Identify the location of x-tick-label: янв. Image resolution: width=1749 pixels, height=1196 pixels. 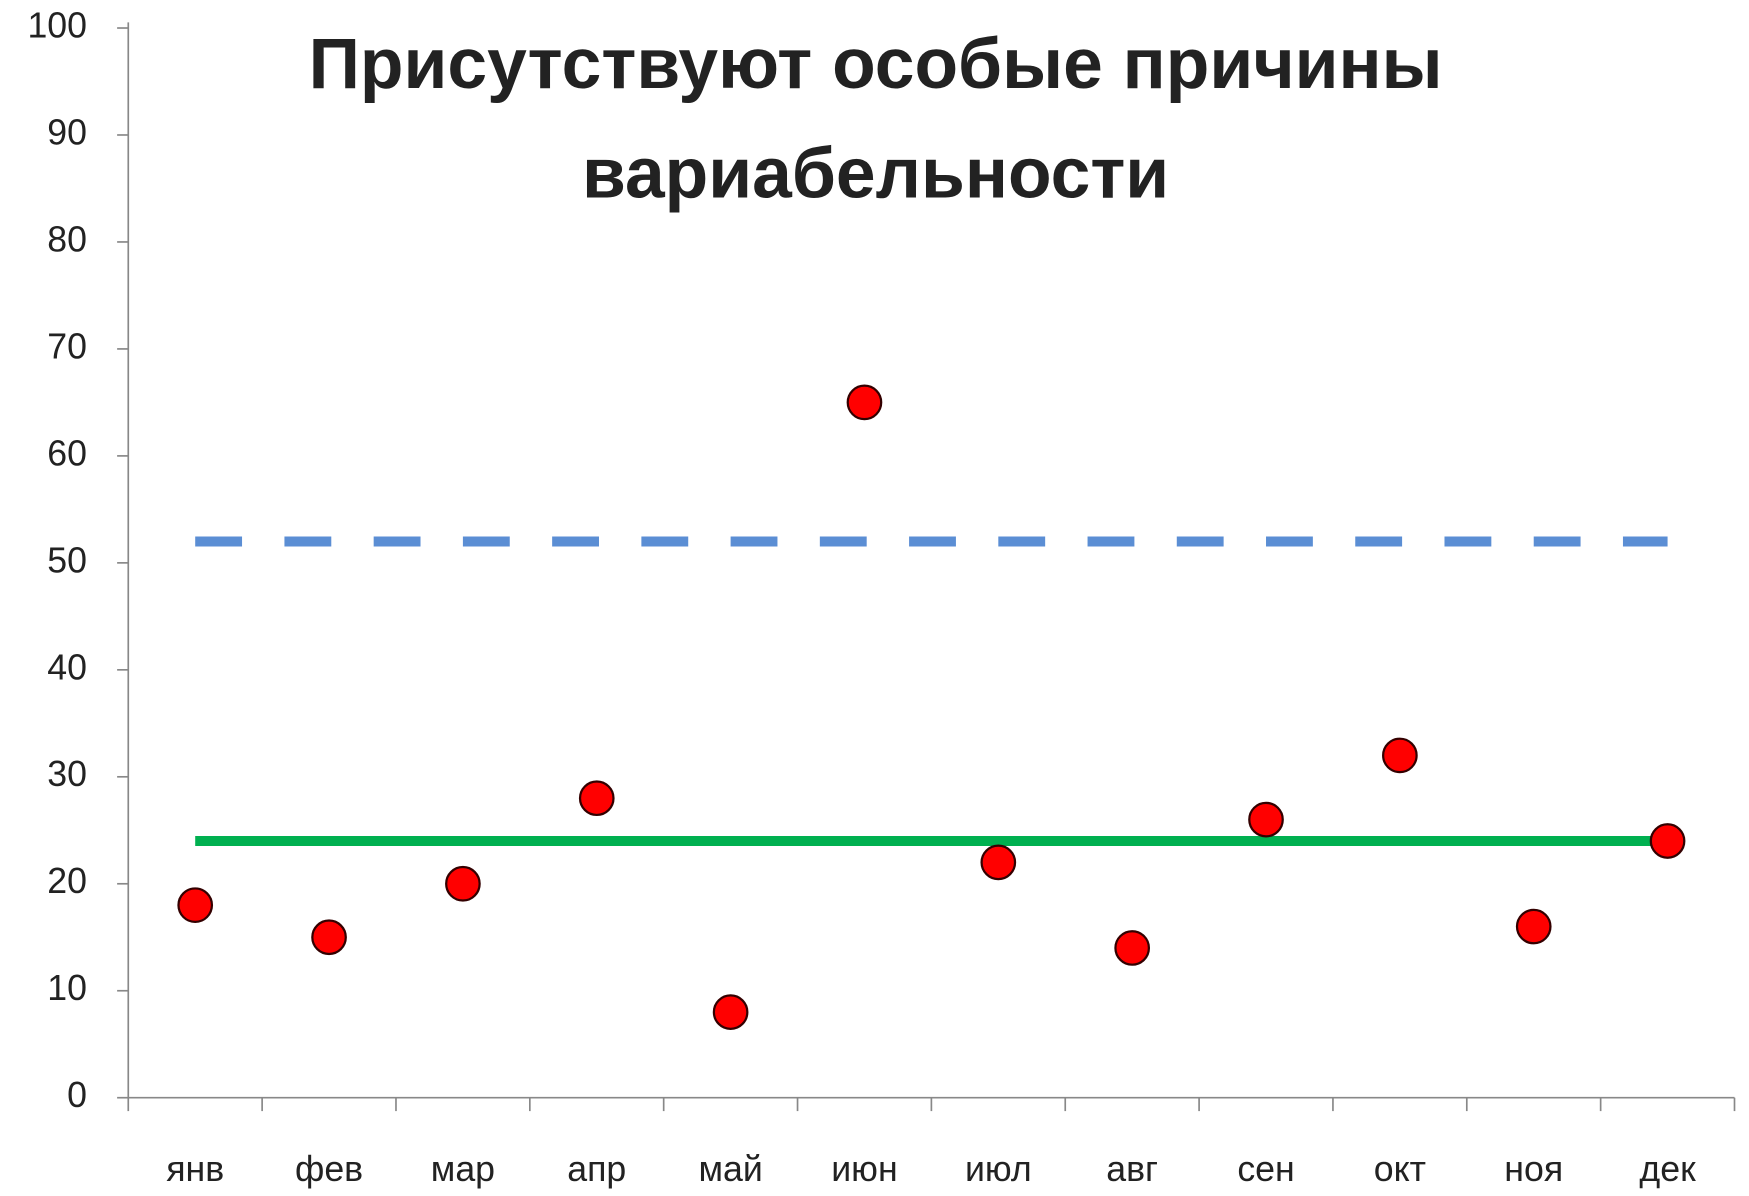
(195, 1169).